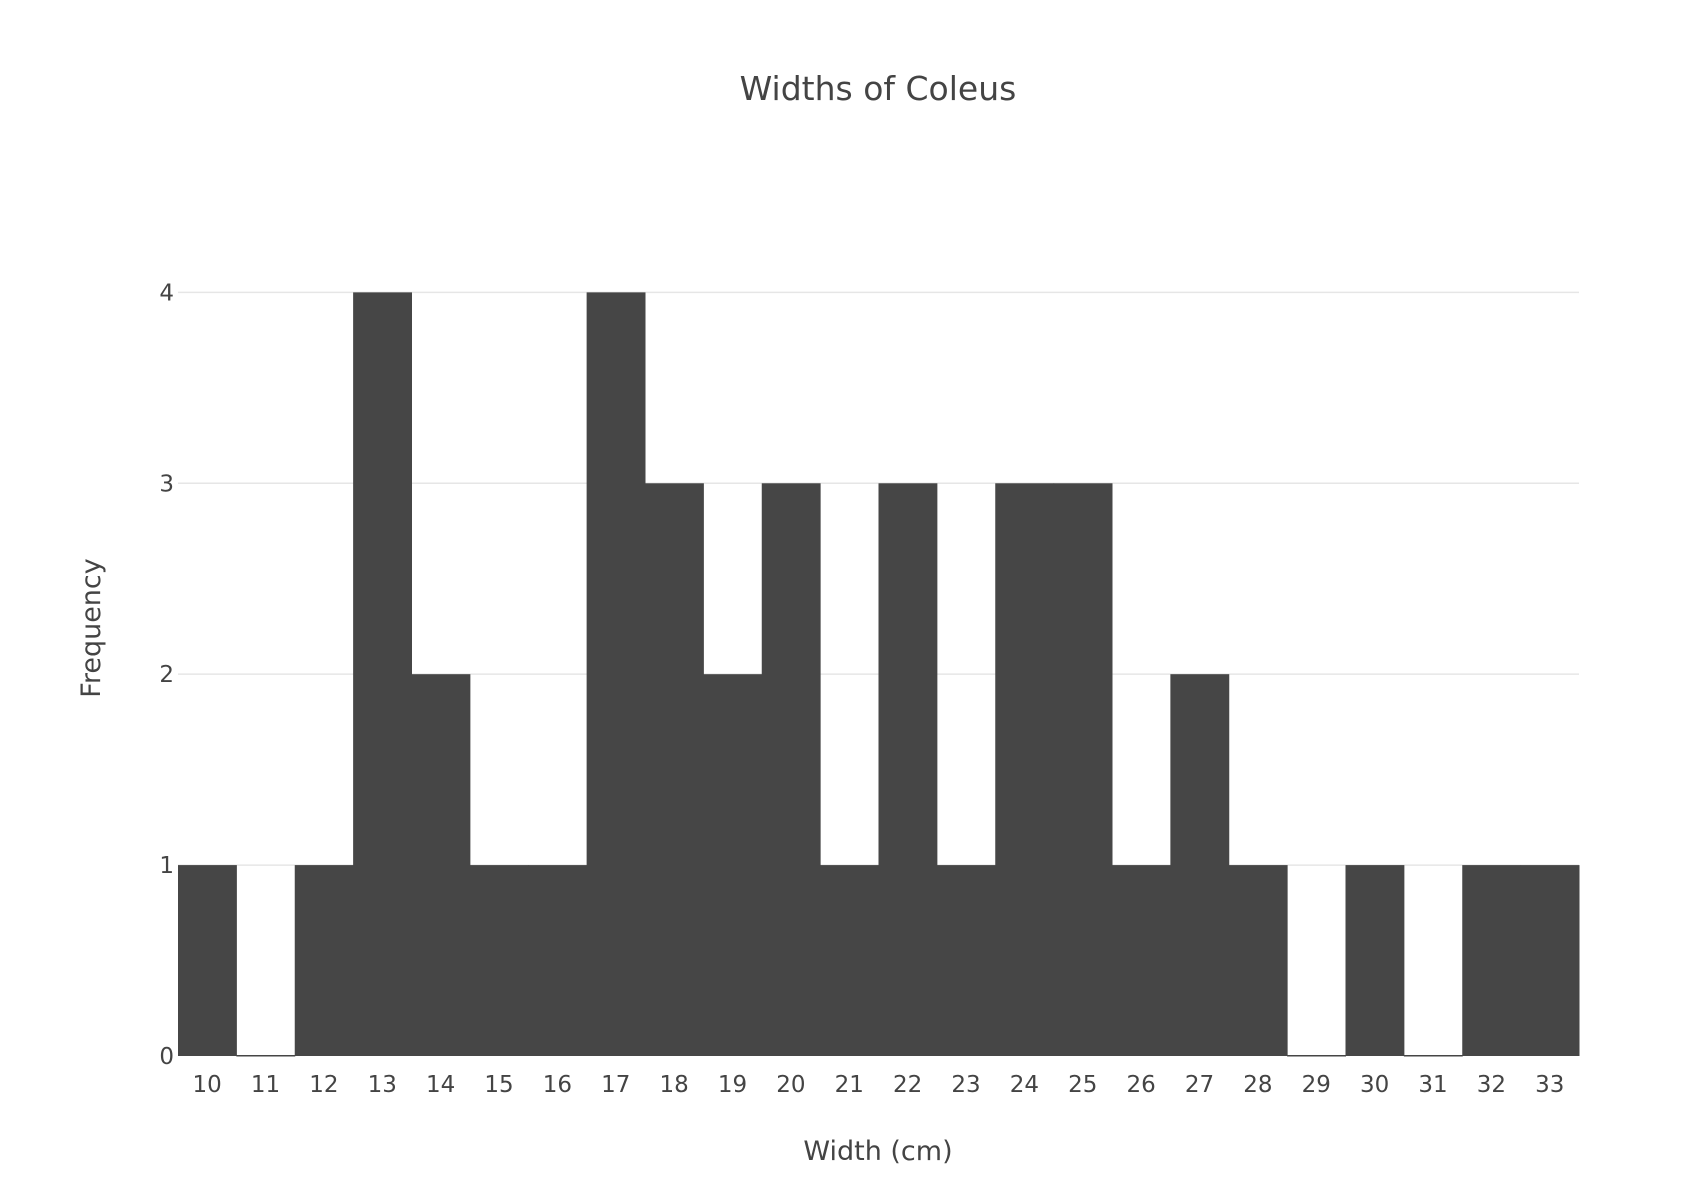  I want to click on x-tick-label: 14, so click(440, 1085).